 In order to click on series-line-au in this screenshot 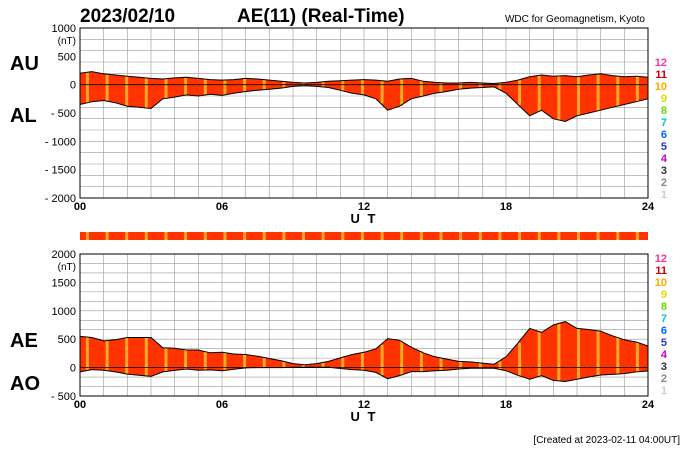, I will do `click(364, 78)`.